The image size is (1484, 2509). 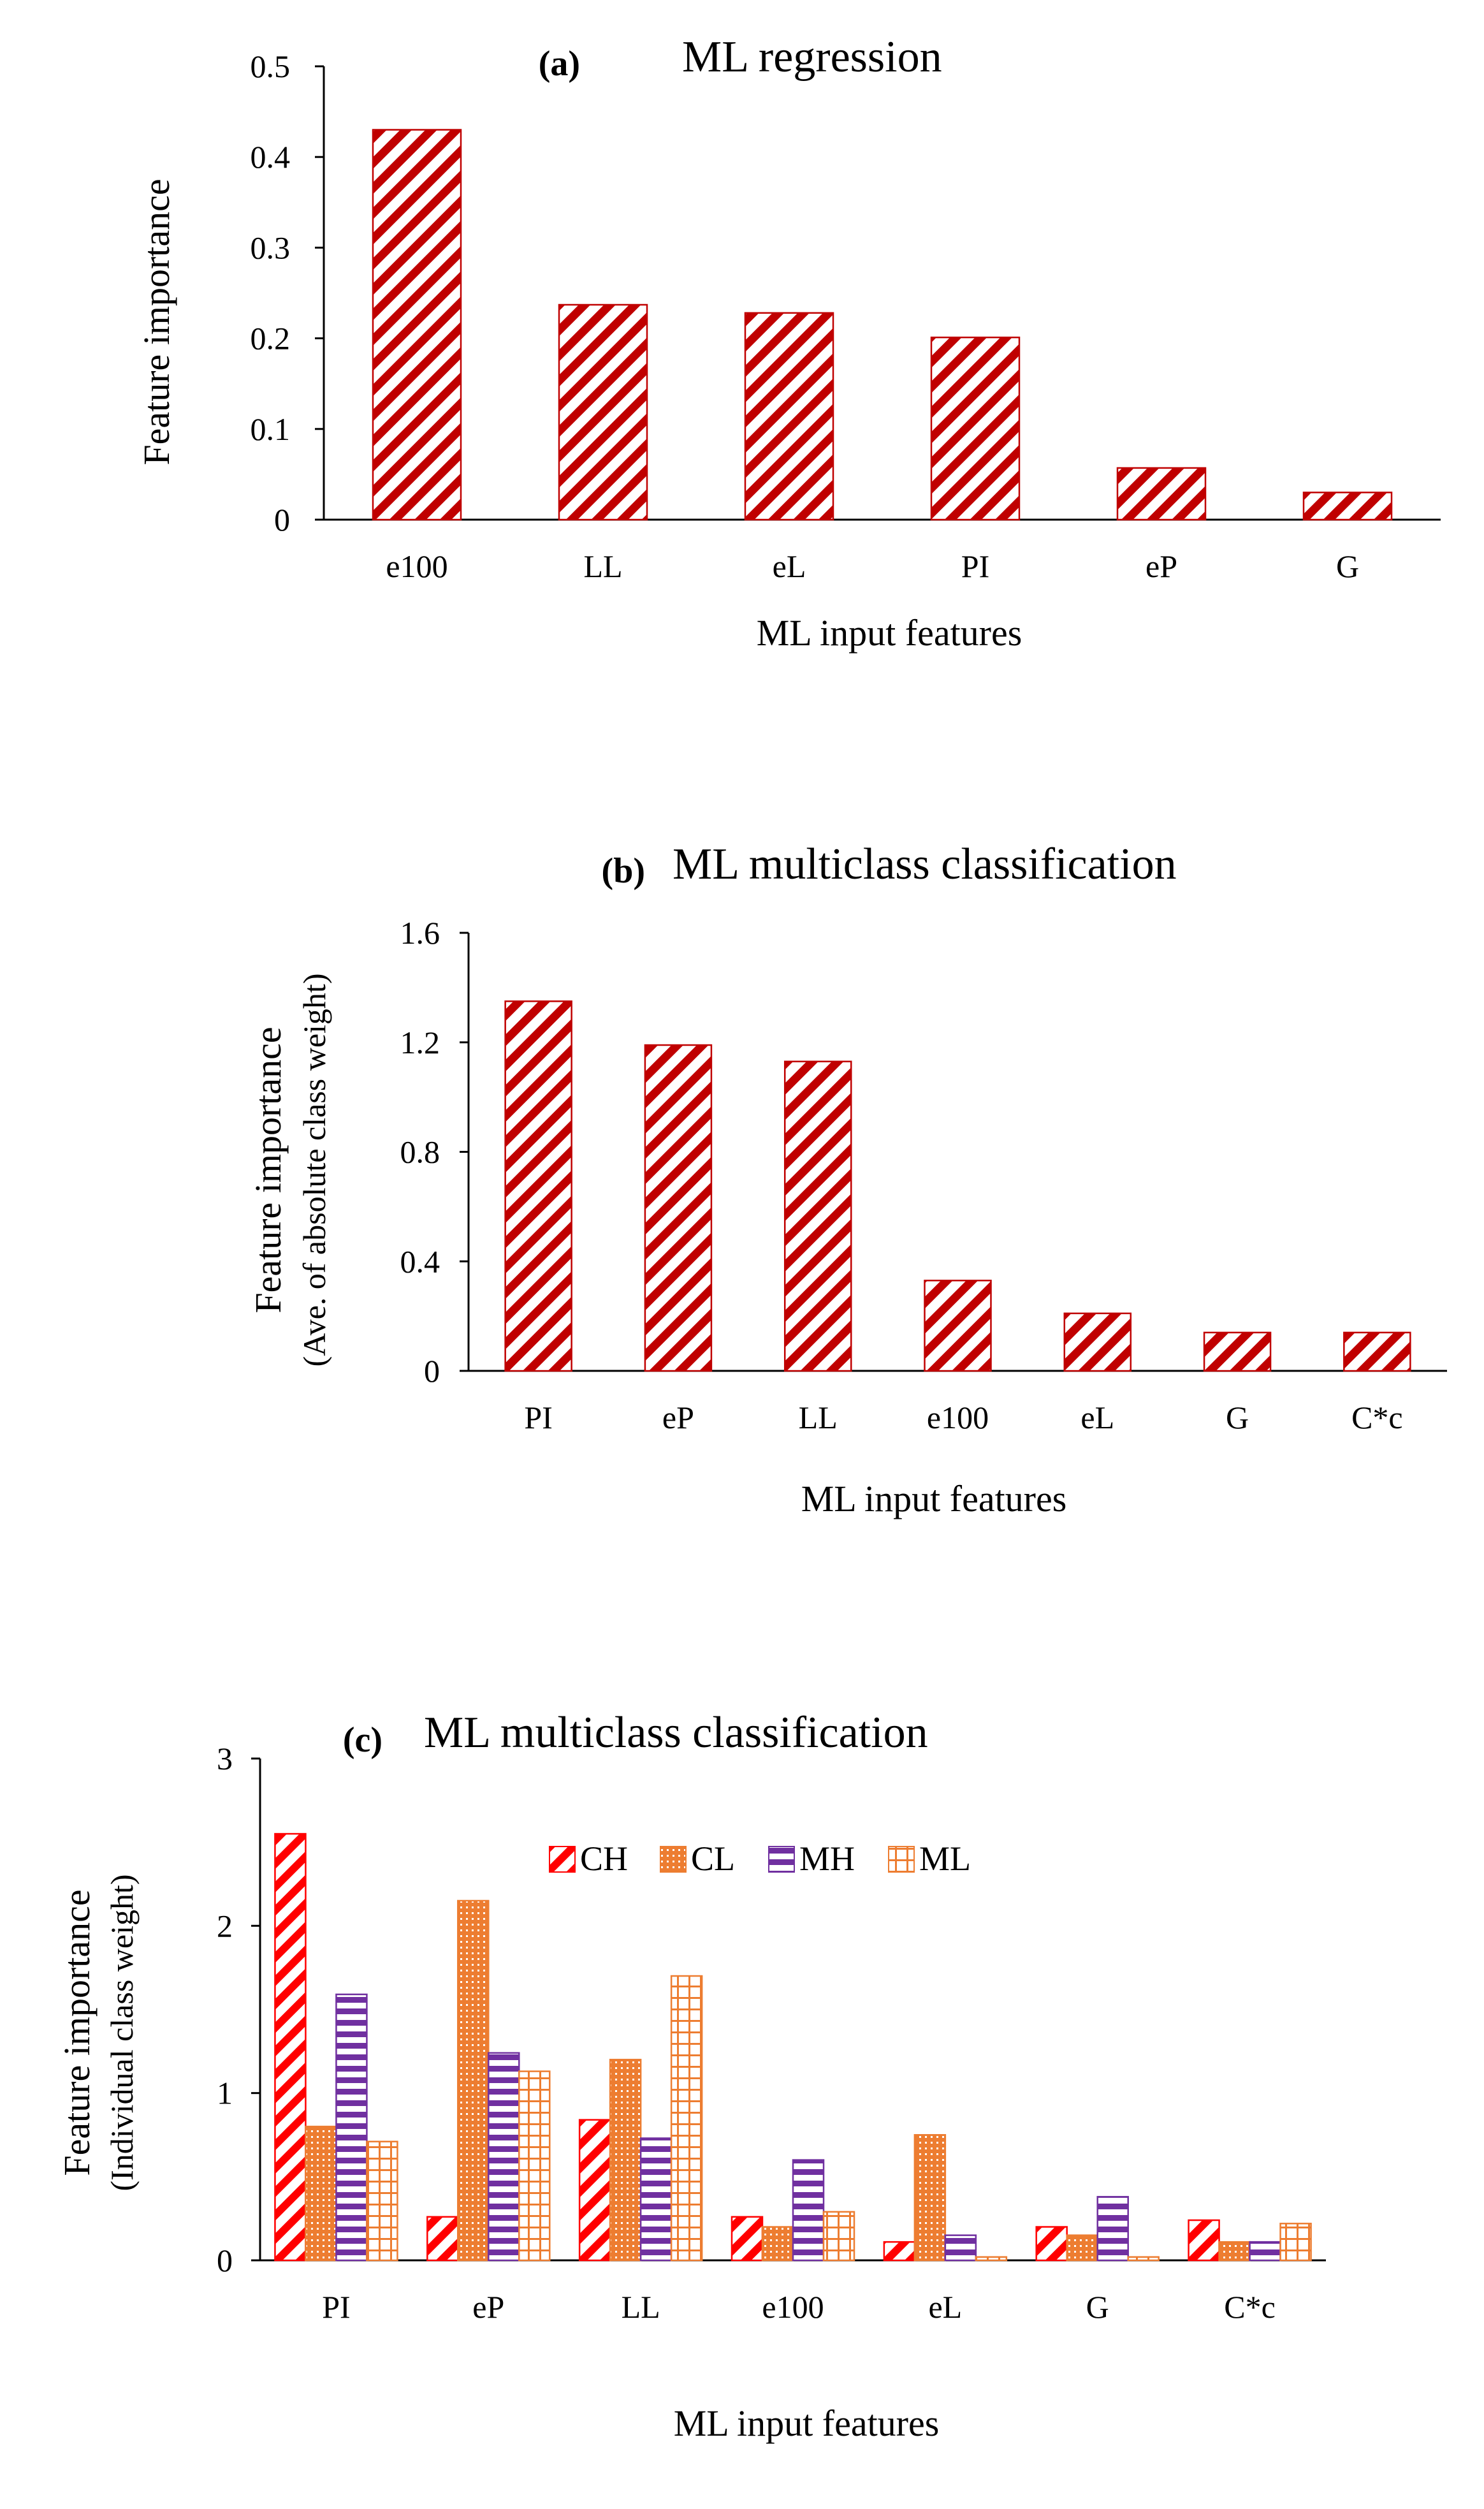 I want to click on bar-c-cl-g, so click(x=1082, y=2248).